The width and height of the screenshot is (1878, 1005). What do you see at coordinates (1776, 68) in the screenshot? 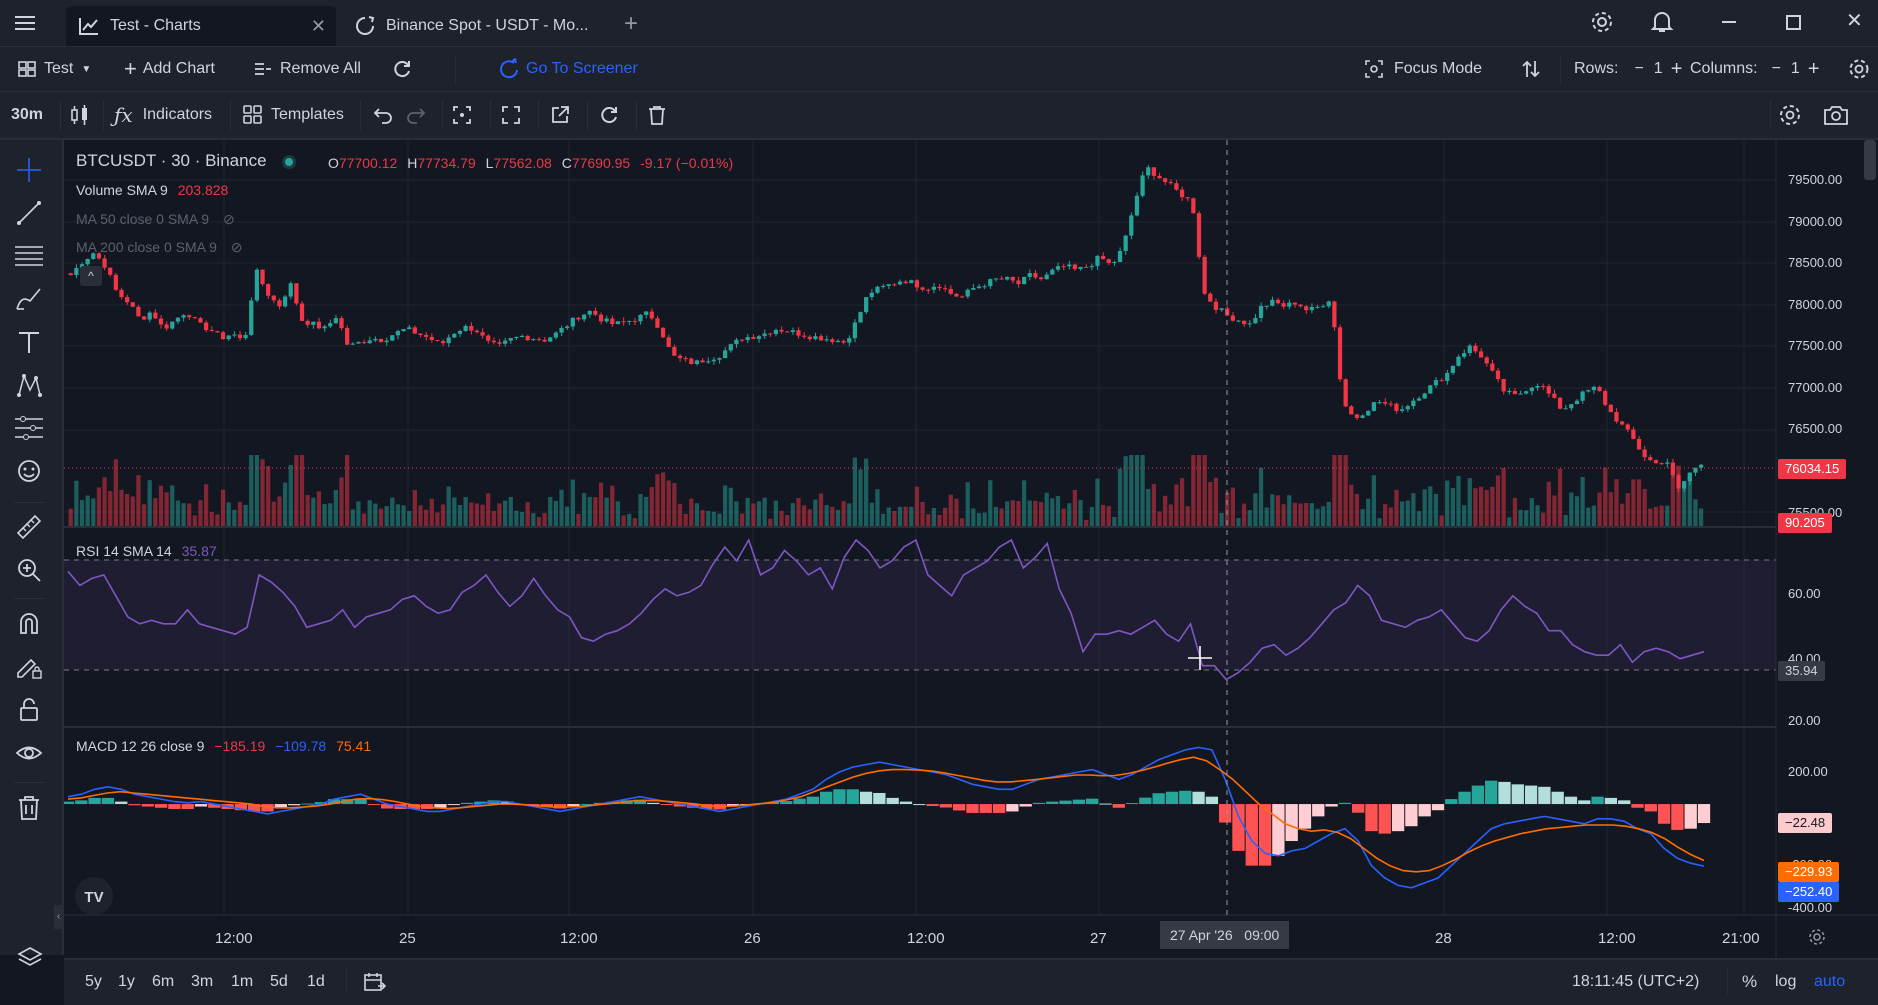
I see `columns-decrement-button: −` at bounding box center [1776, 68].